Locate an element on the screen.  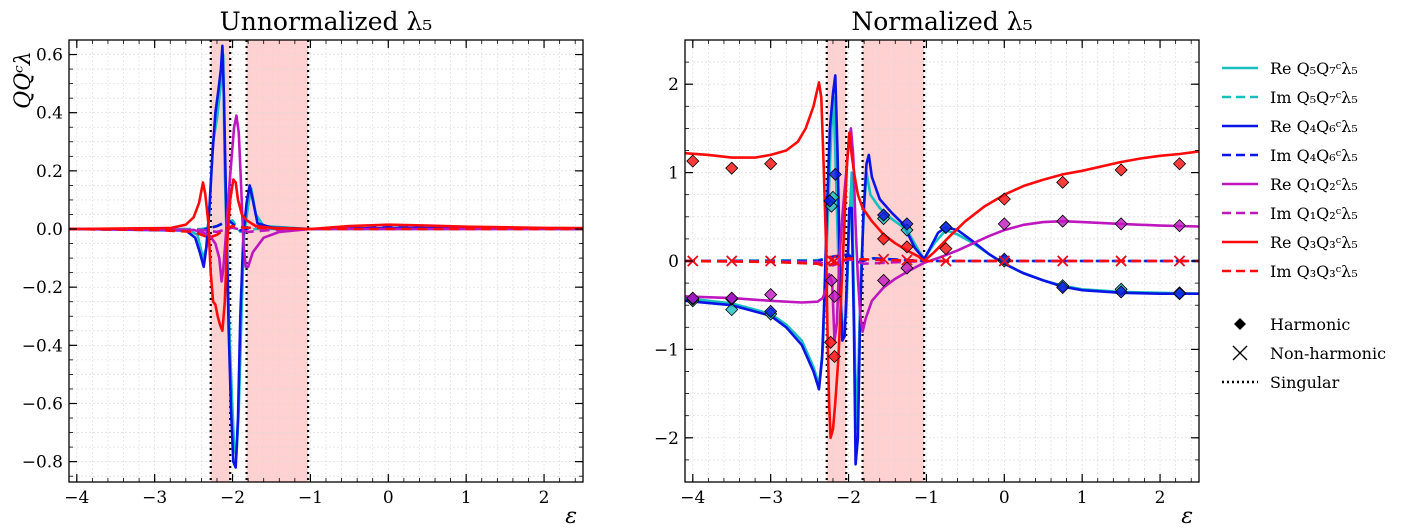
y-tick-label: 0.0 is located at coordinates (49, 230).